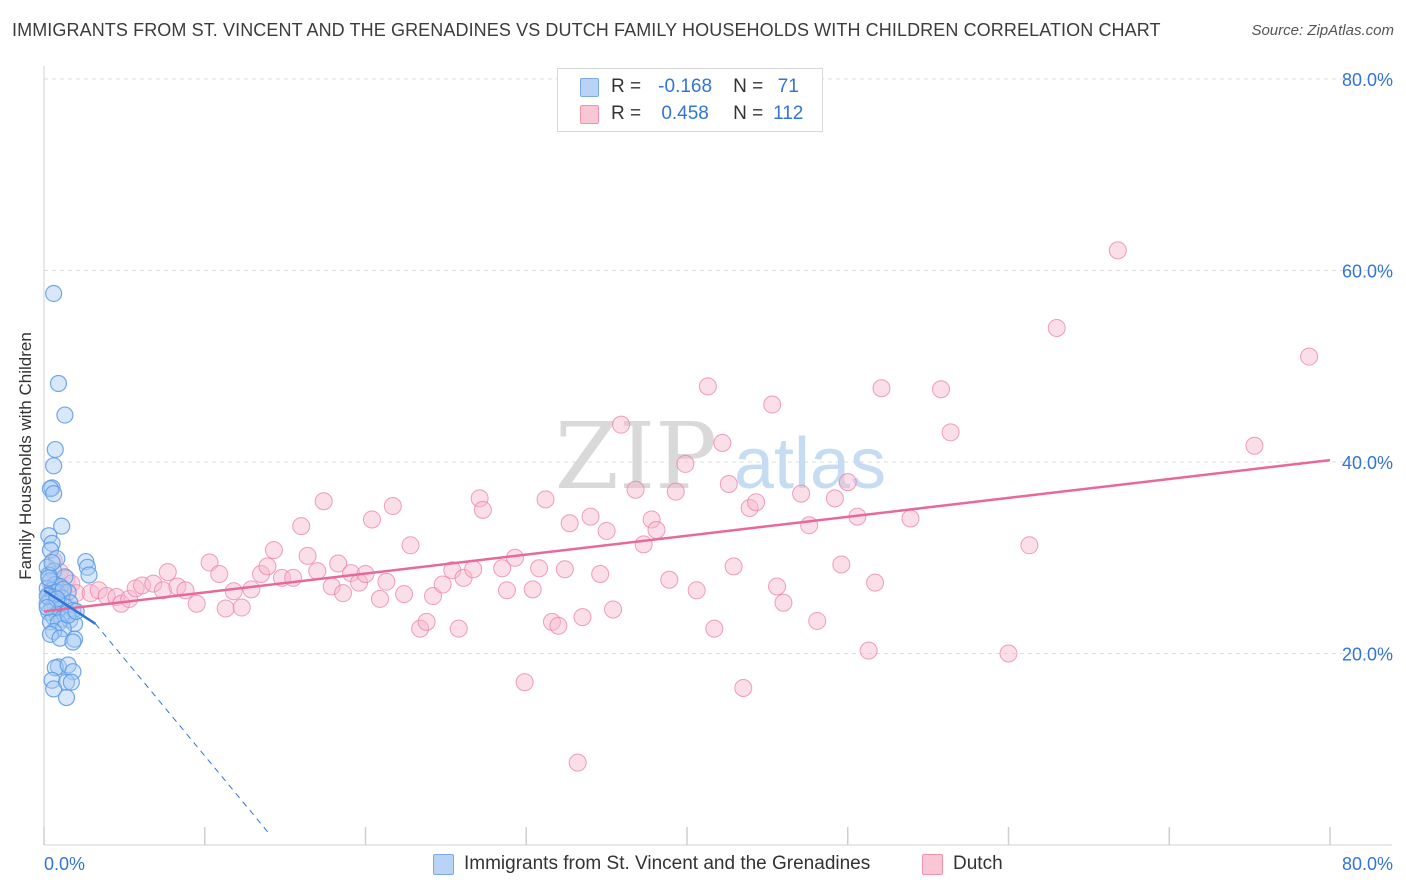  Describe the element at coordinates (182, 728) in the screenshot. I see `immigrant-trend-extension` at that location.